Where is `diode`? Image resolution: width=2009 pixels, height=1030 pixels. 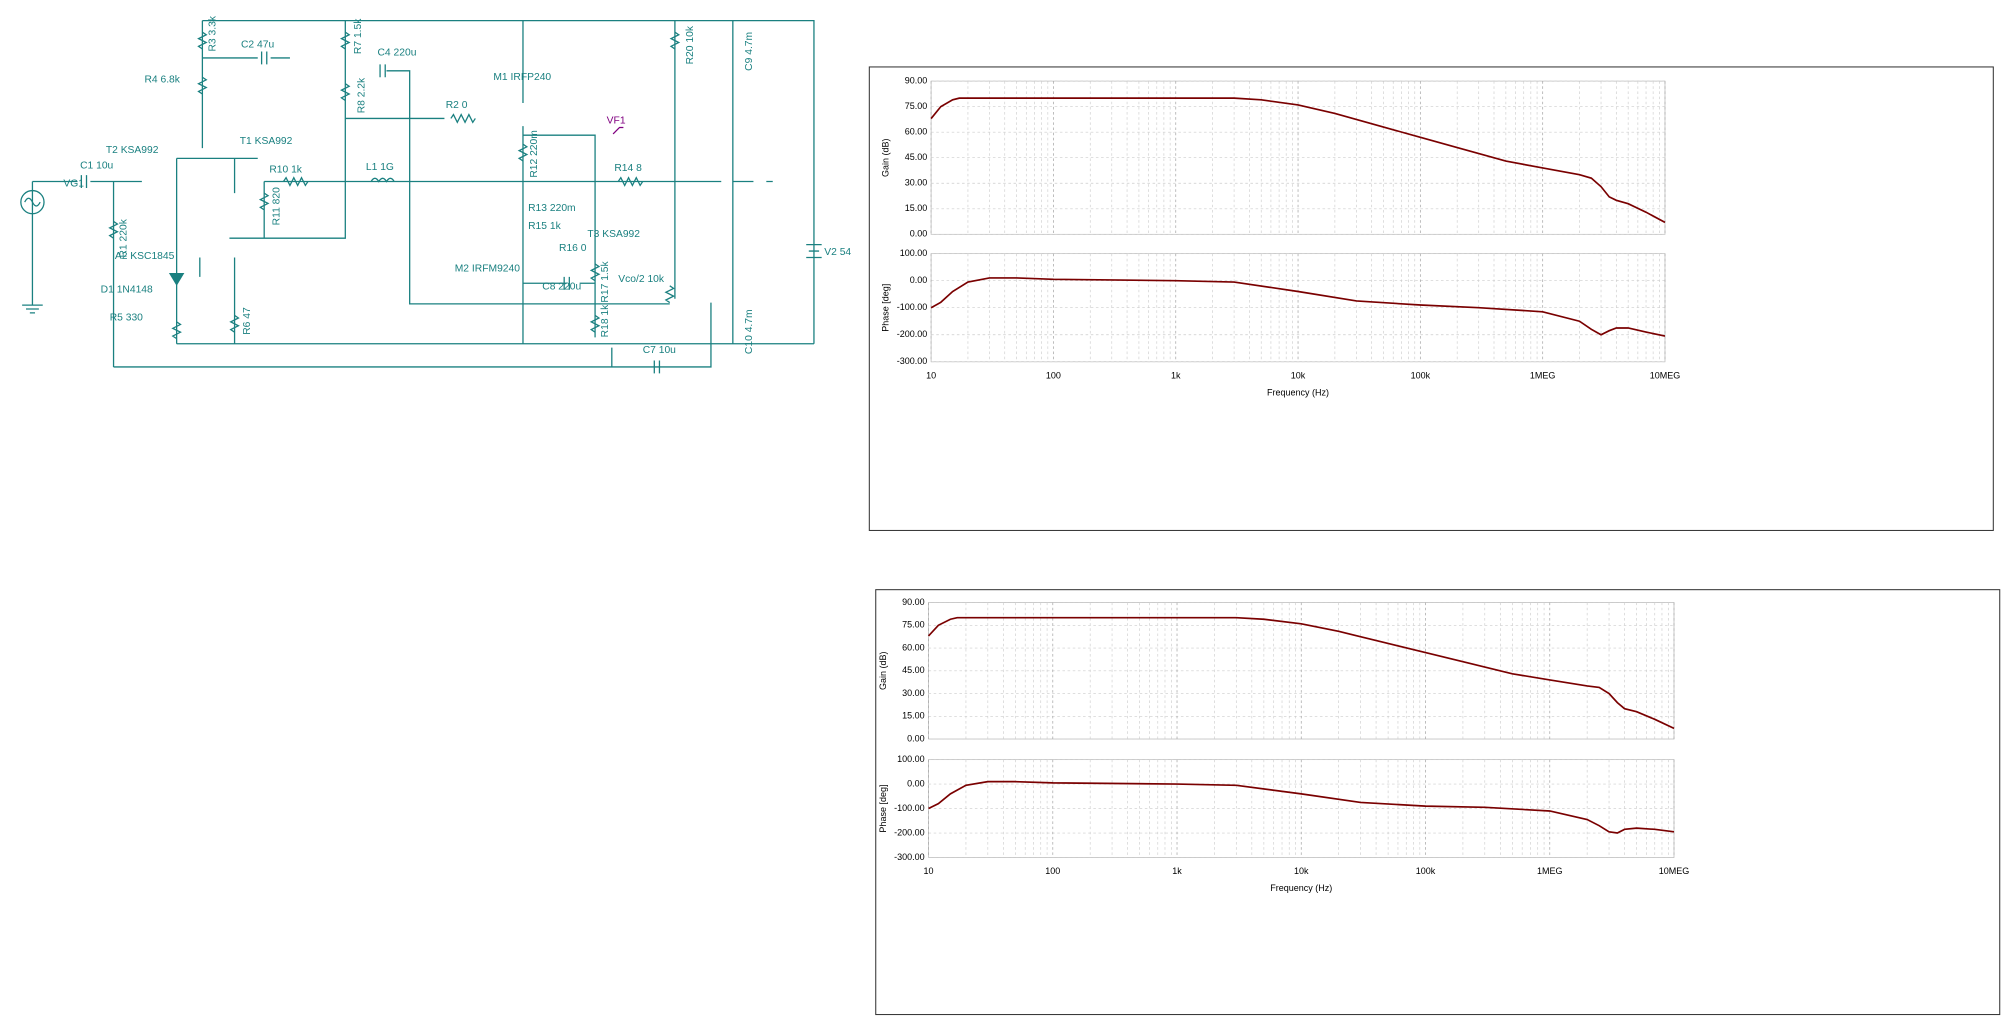
diode is located at coordinates (176, 279).